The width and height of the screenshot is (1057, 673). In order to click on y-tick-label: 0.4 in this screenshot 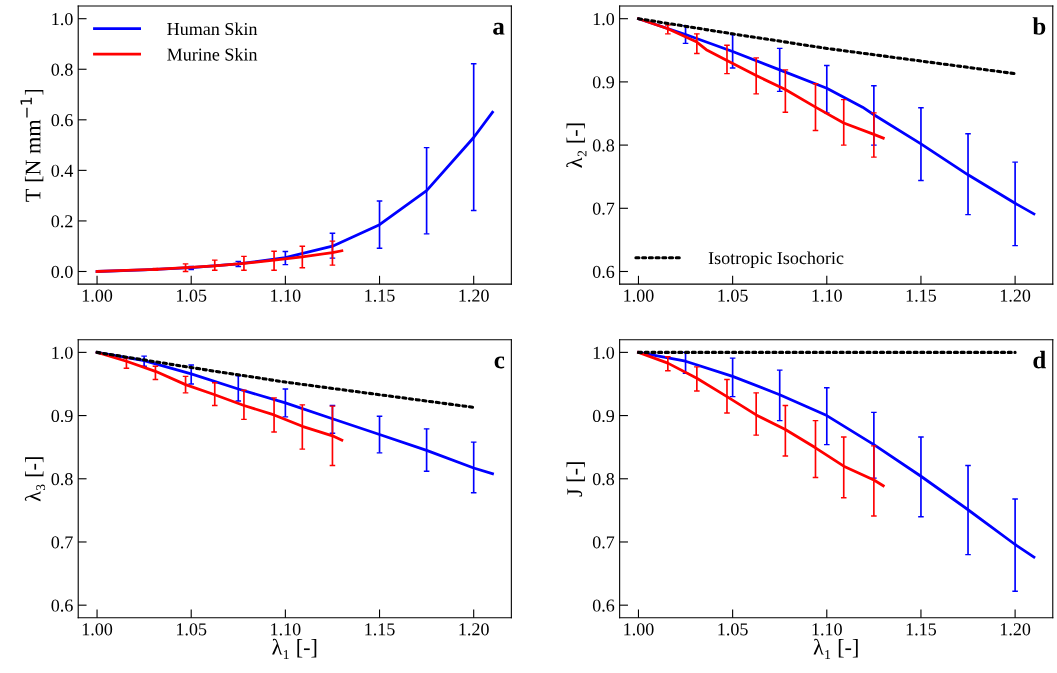, I will do `click(62, 170)`.